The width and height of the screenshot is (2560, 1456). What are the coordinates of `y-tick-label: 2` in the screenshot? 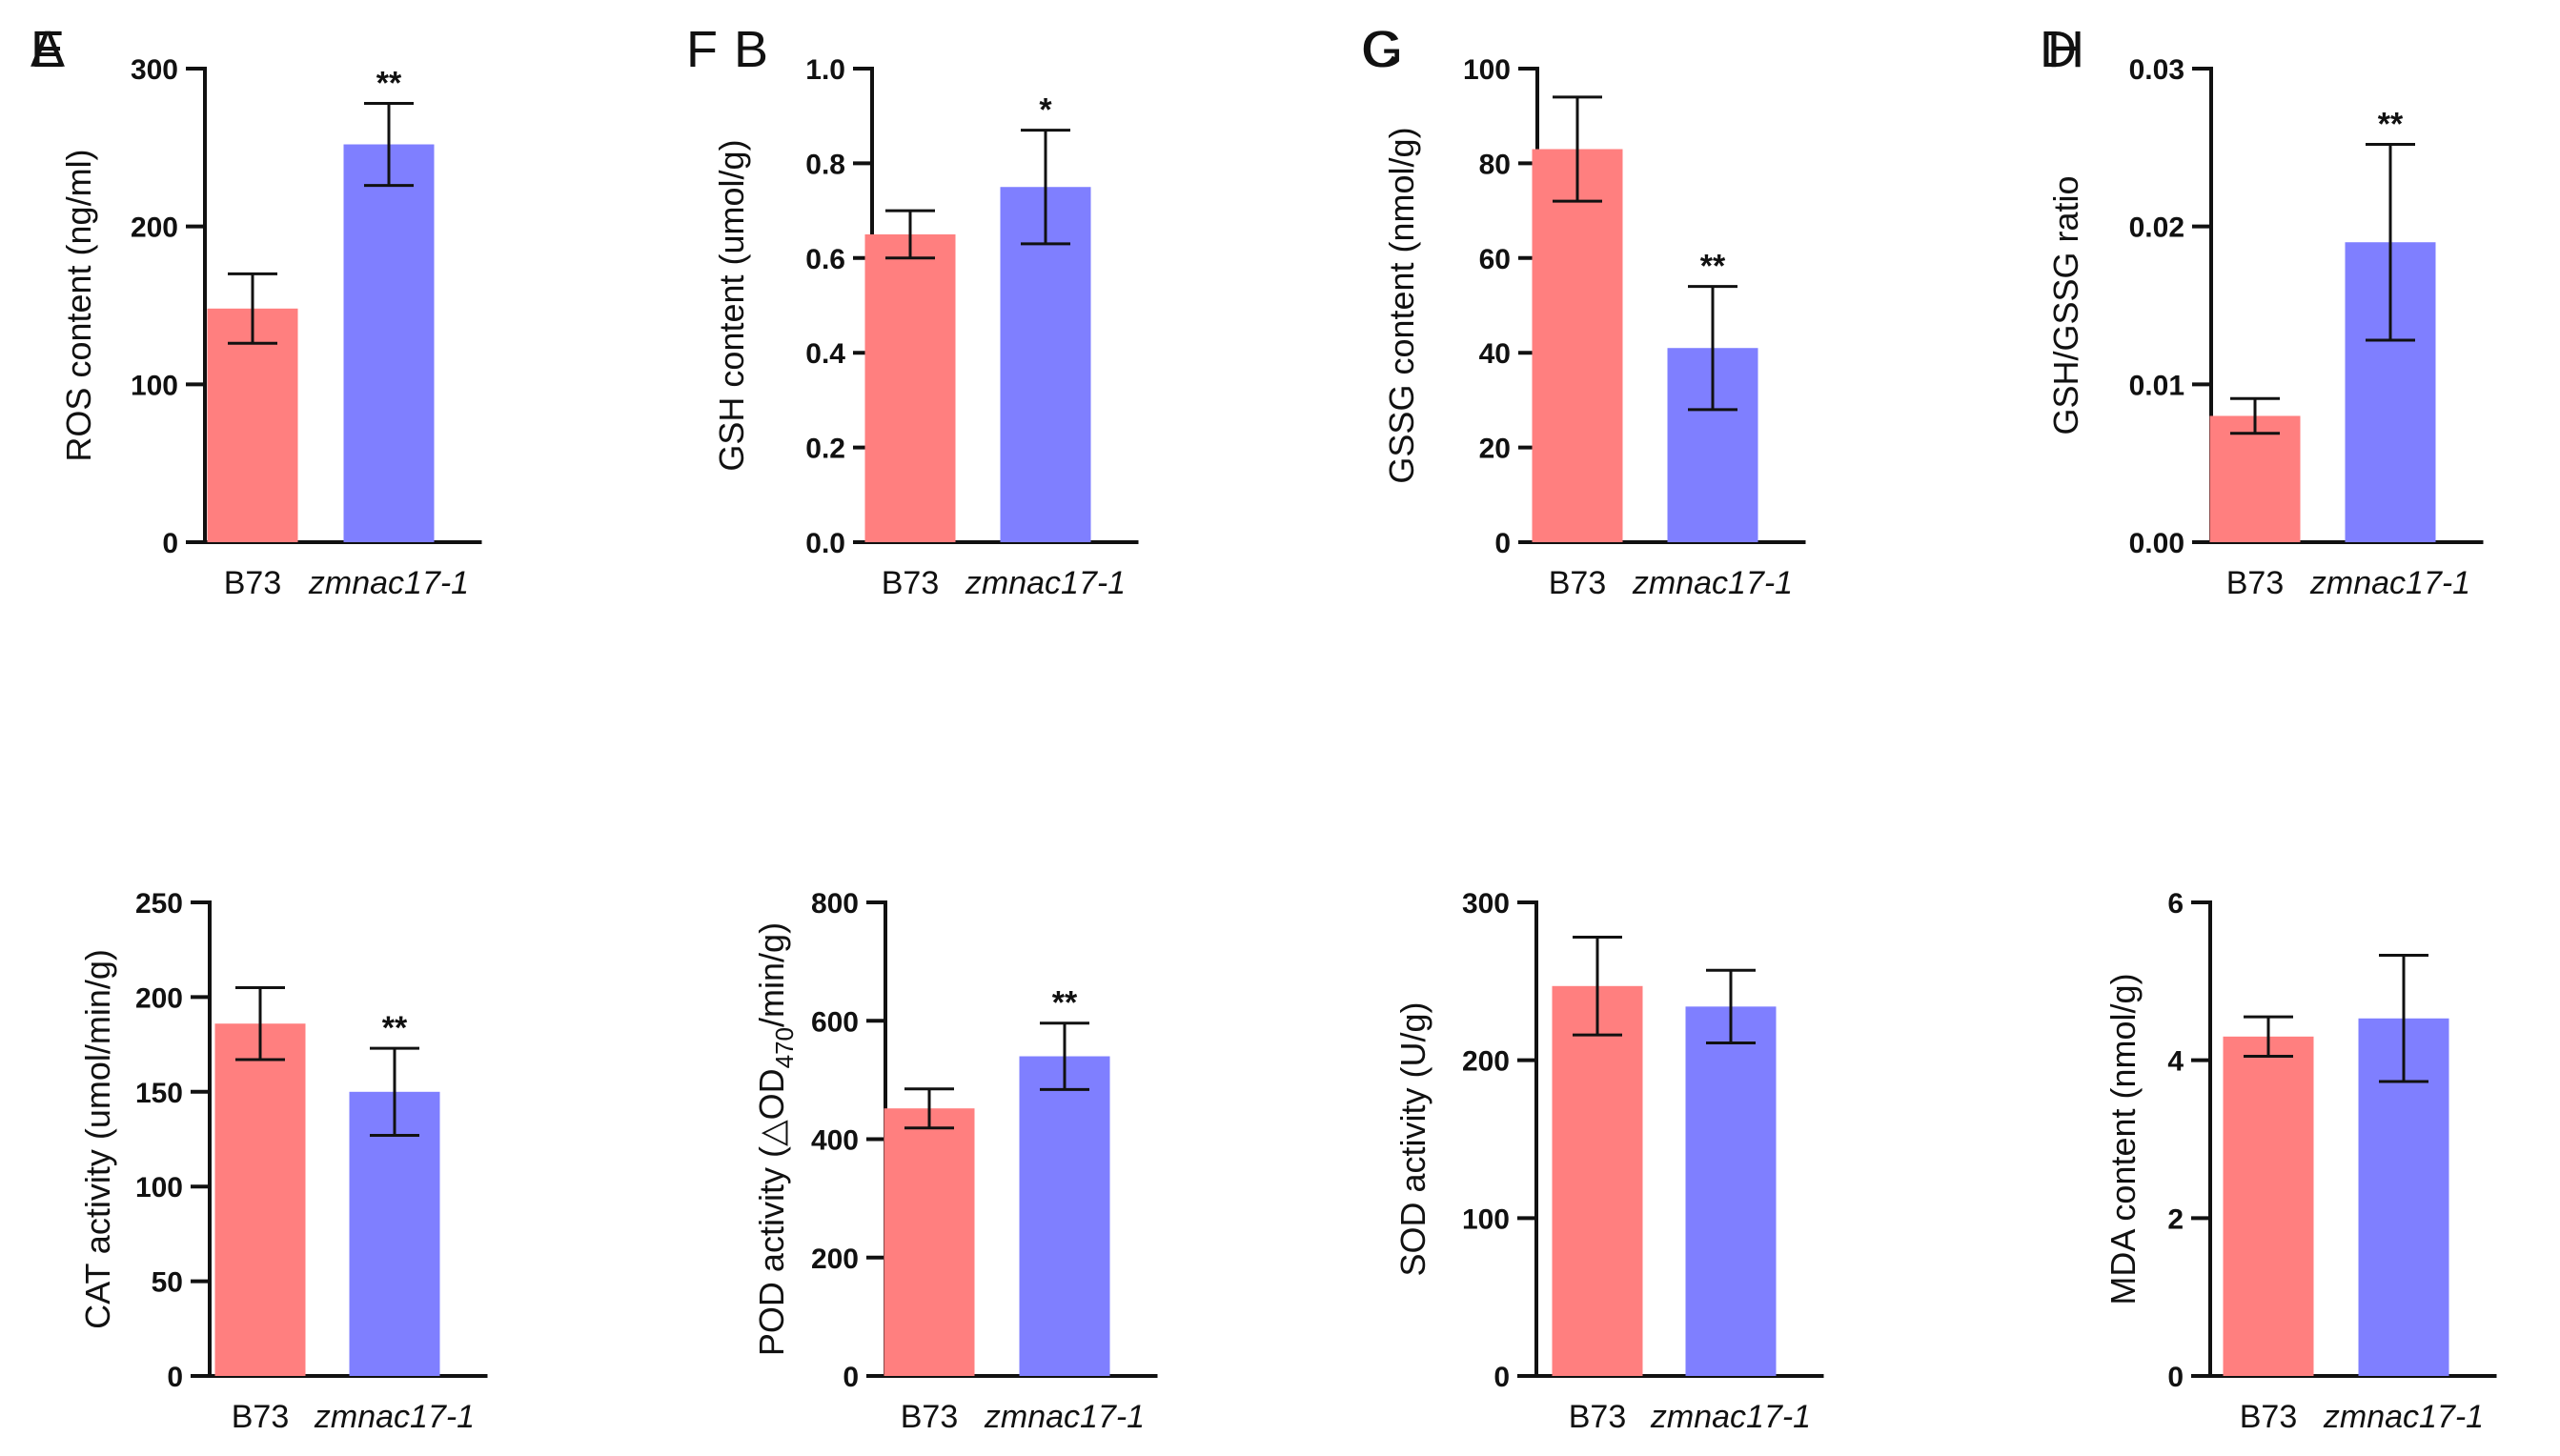 It's located at (2176, 1219).